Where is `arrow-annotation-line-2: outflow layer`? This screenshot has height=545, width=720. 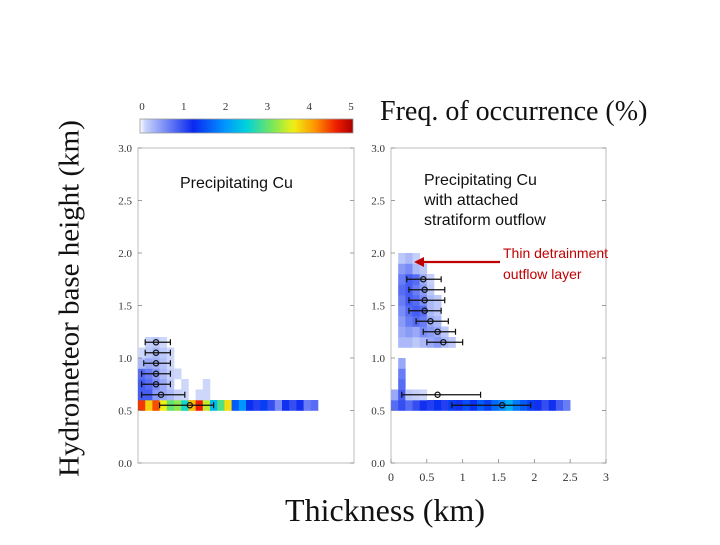 arrow-annotation-line-2: outflow layer is located at coordinates (542, 274).